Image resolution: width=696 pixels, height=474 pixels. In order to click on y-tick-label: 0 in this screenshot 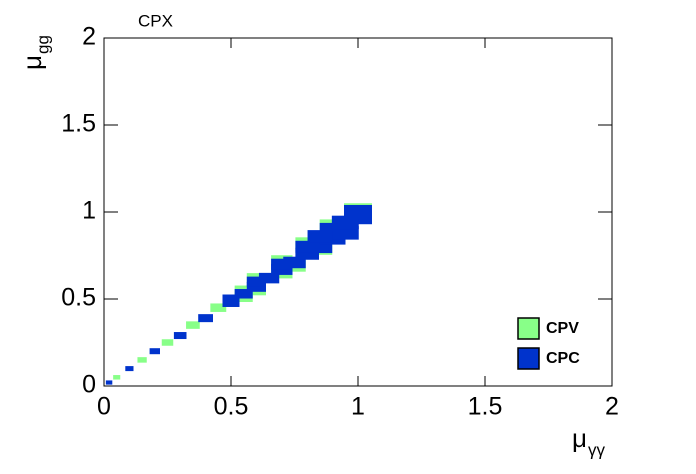, I will do `click(89, 385)`.